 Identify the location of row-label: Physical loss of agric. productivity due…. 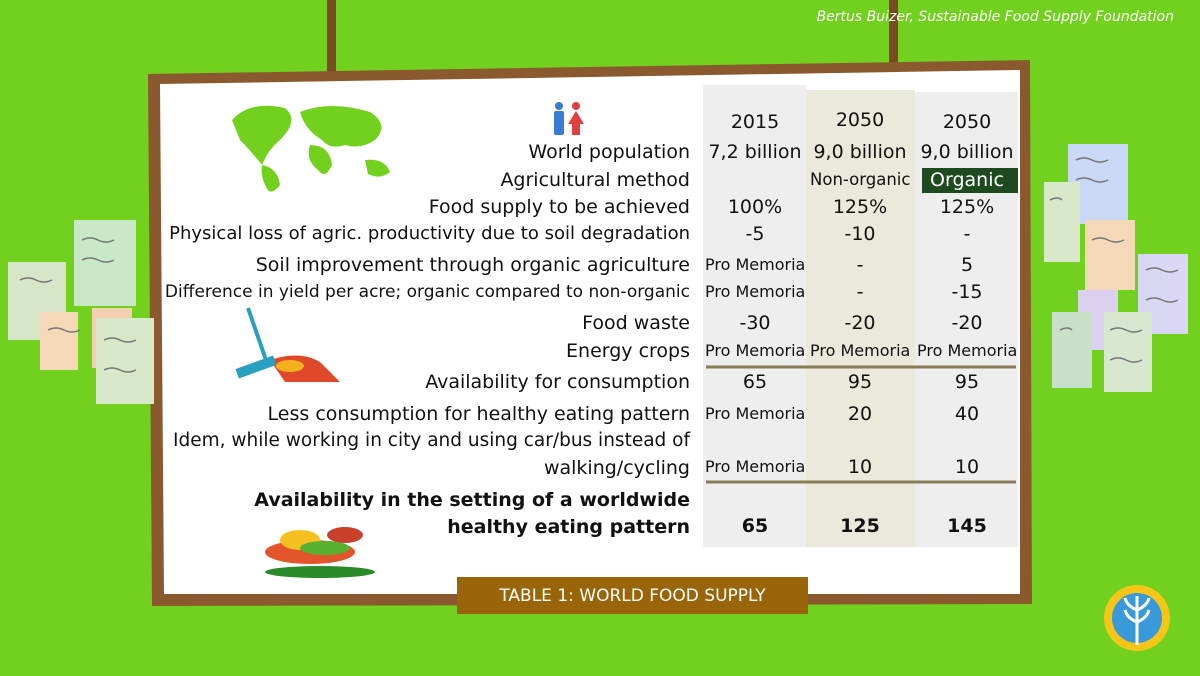
(429, 233).